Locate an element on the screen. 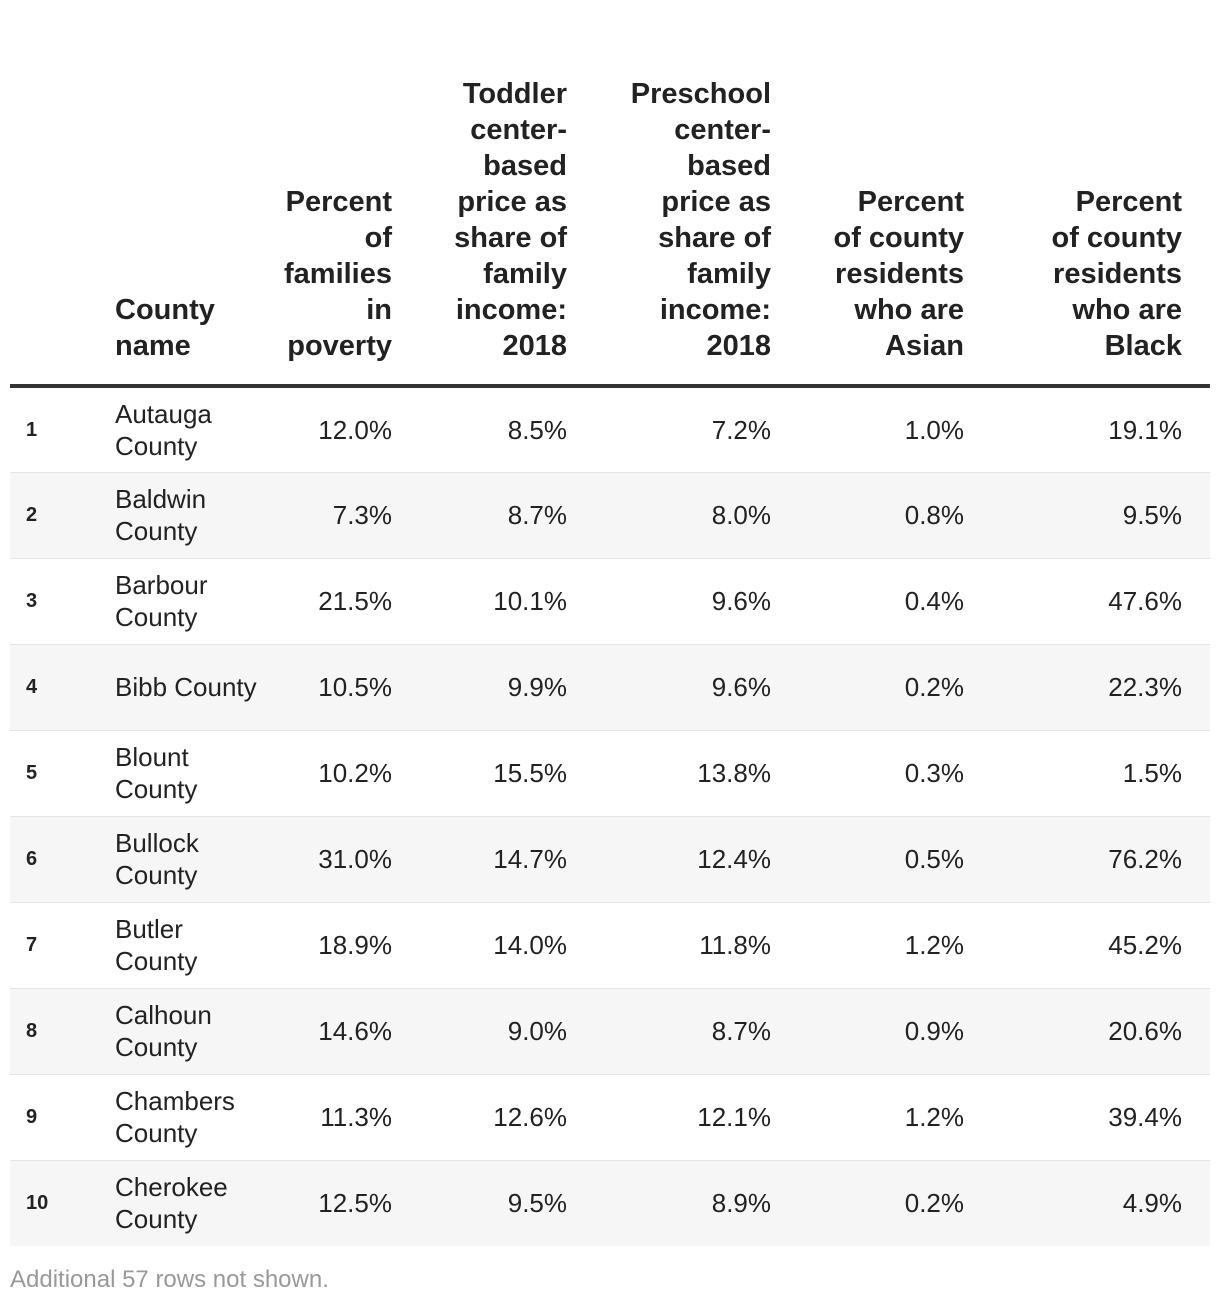 Image resolution: width=1220 pixels, height=1308 pixels. preschool-price-cell: 13.8% is located at coordinates (734, 773).